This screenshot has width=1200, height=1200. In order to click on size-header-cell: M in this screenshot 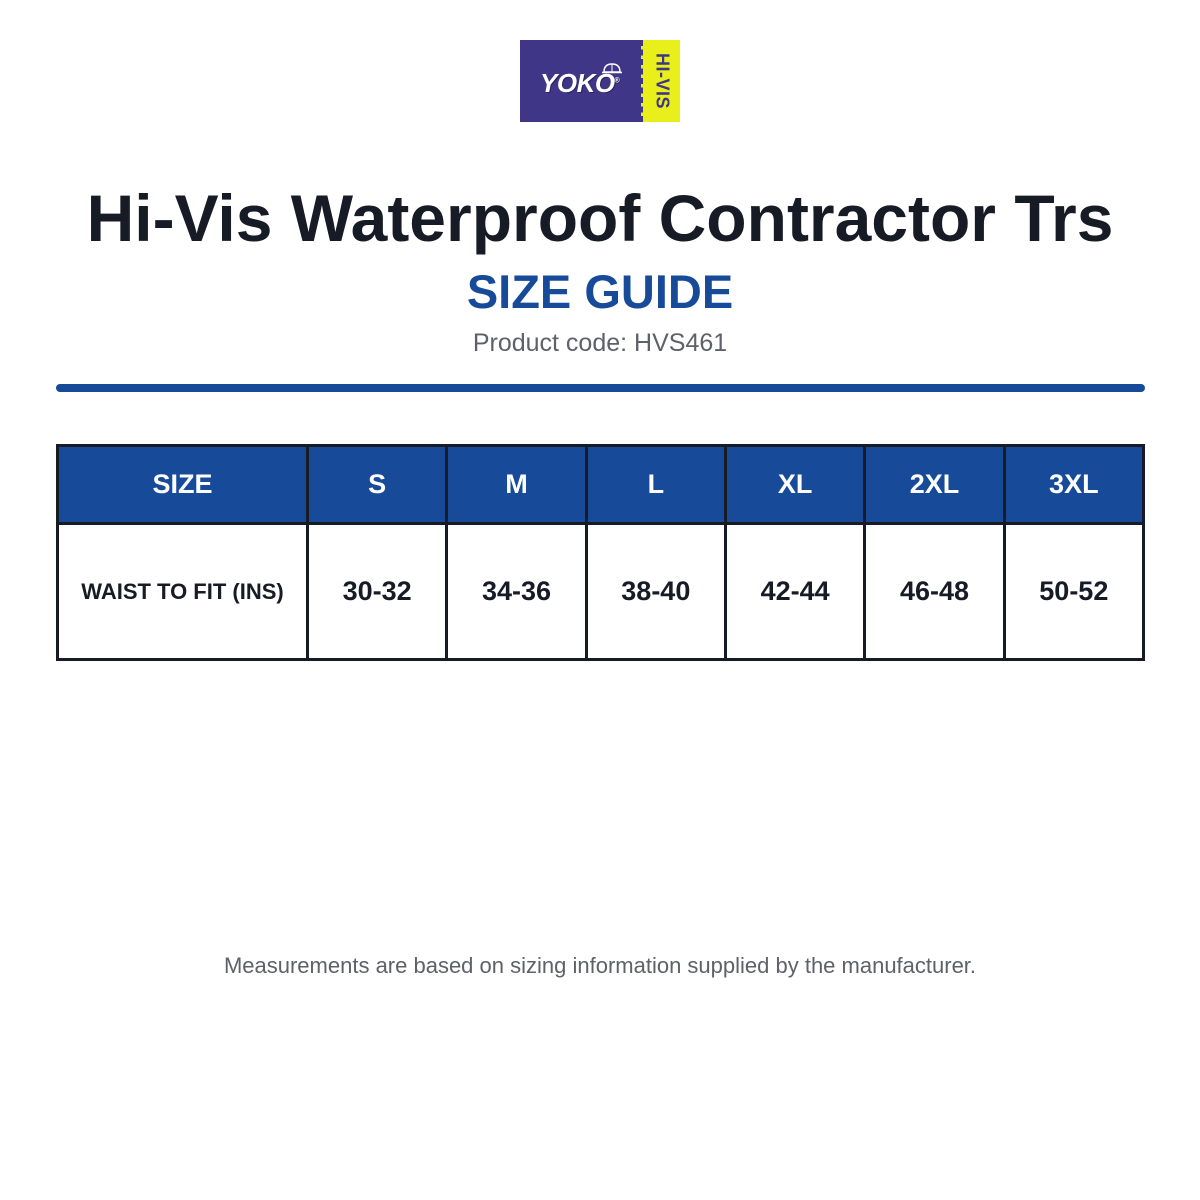, I will do `click(516, 484)`.